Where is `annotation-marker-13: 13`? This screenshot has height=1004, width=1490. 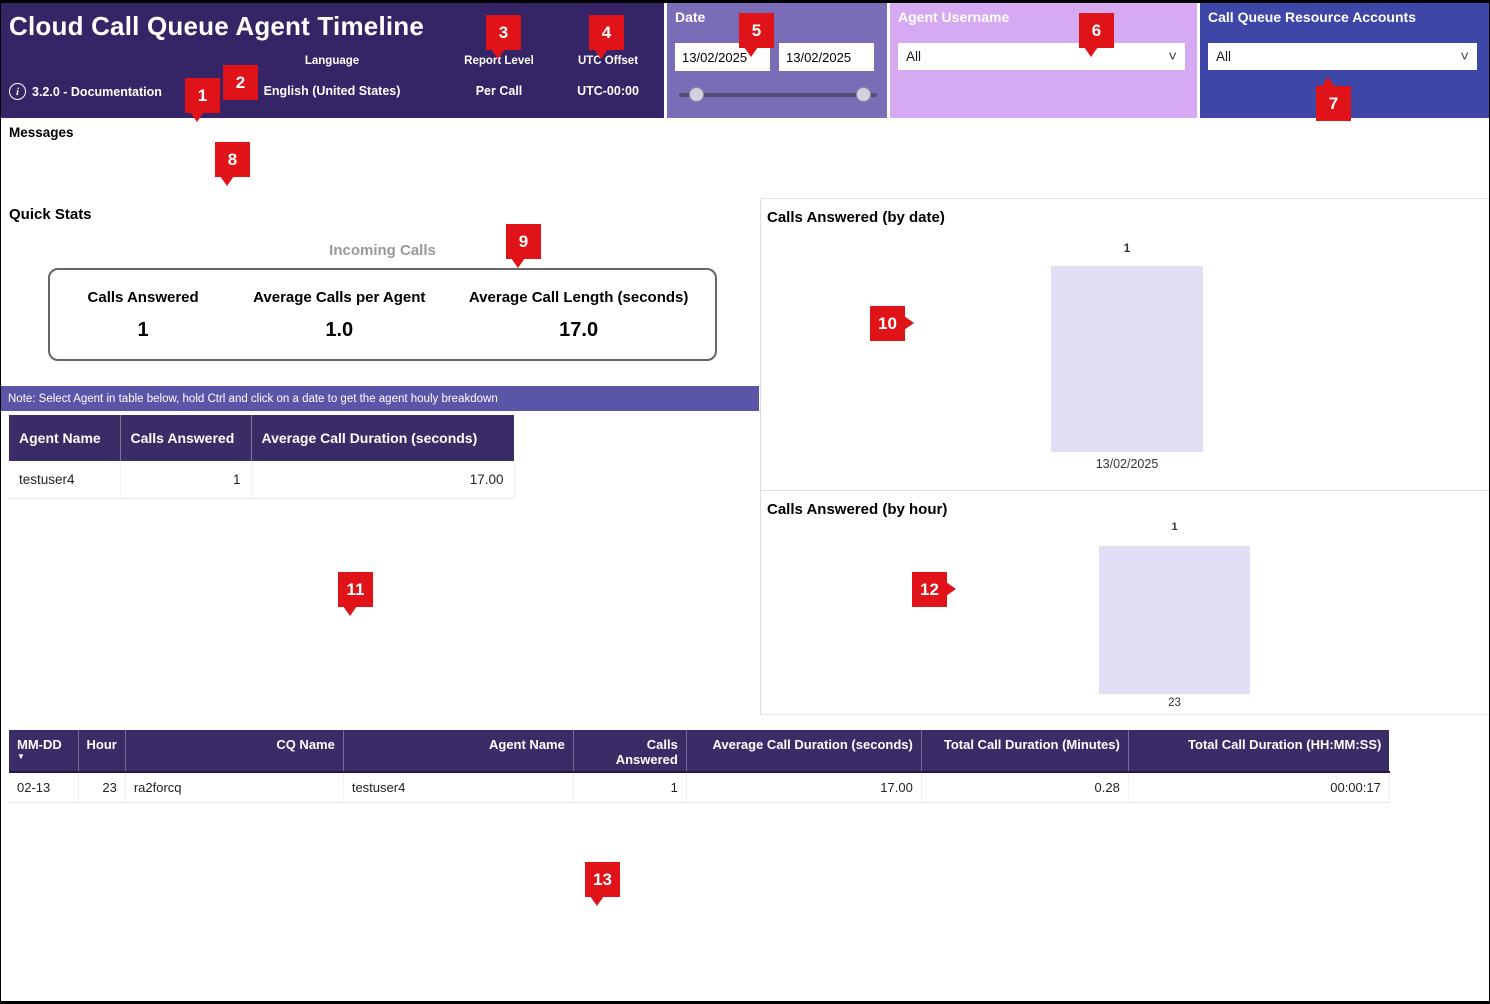
annotation-marker-13: 13 is located at coordinates (602, 884).